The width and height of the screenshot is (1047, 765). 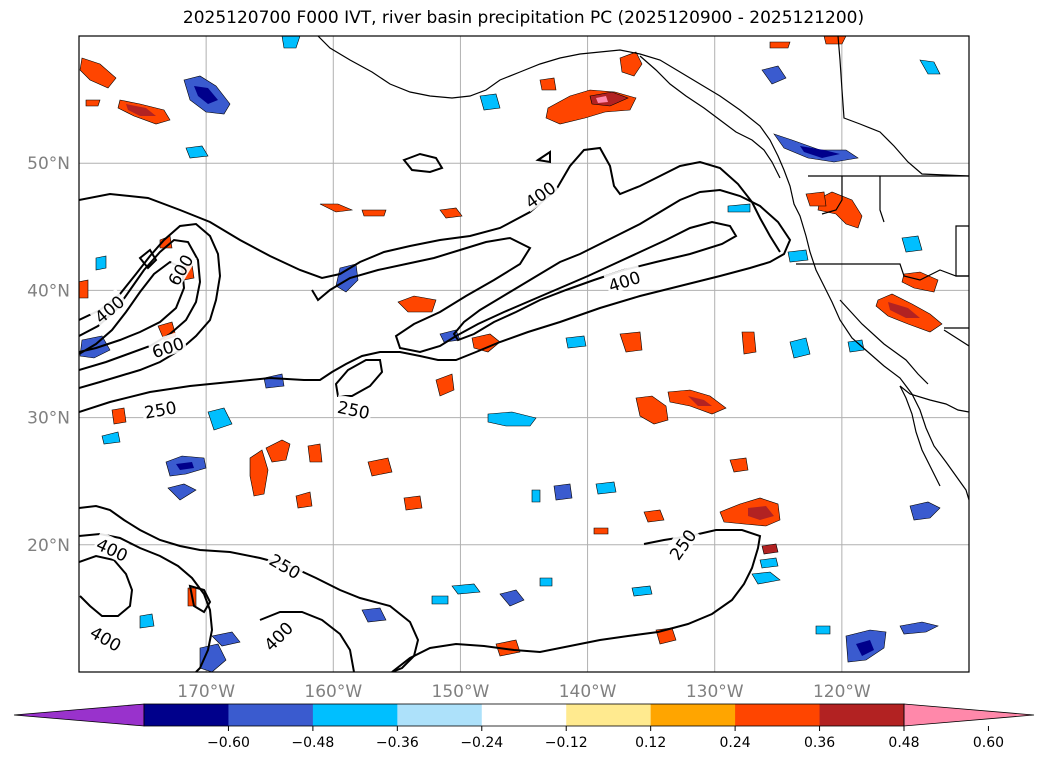 I want to click on colorbar-tick-label: −0.36, so click(x=397, y=743).